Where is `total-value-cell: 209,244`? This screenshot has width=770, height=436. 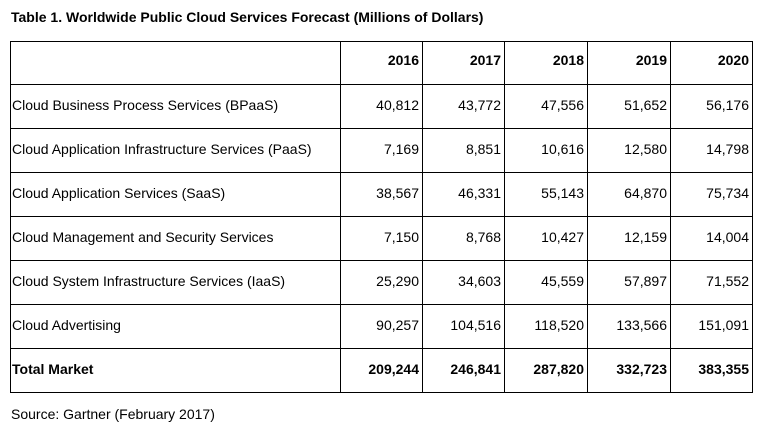
total-value-cell: 209,244 is located at coordinates (381, 370).